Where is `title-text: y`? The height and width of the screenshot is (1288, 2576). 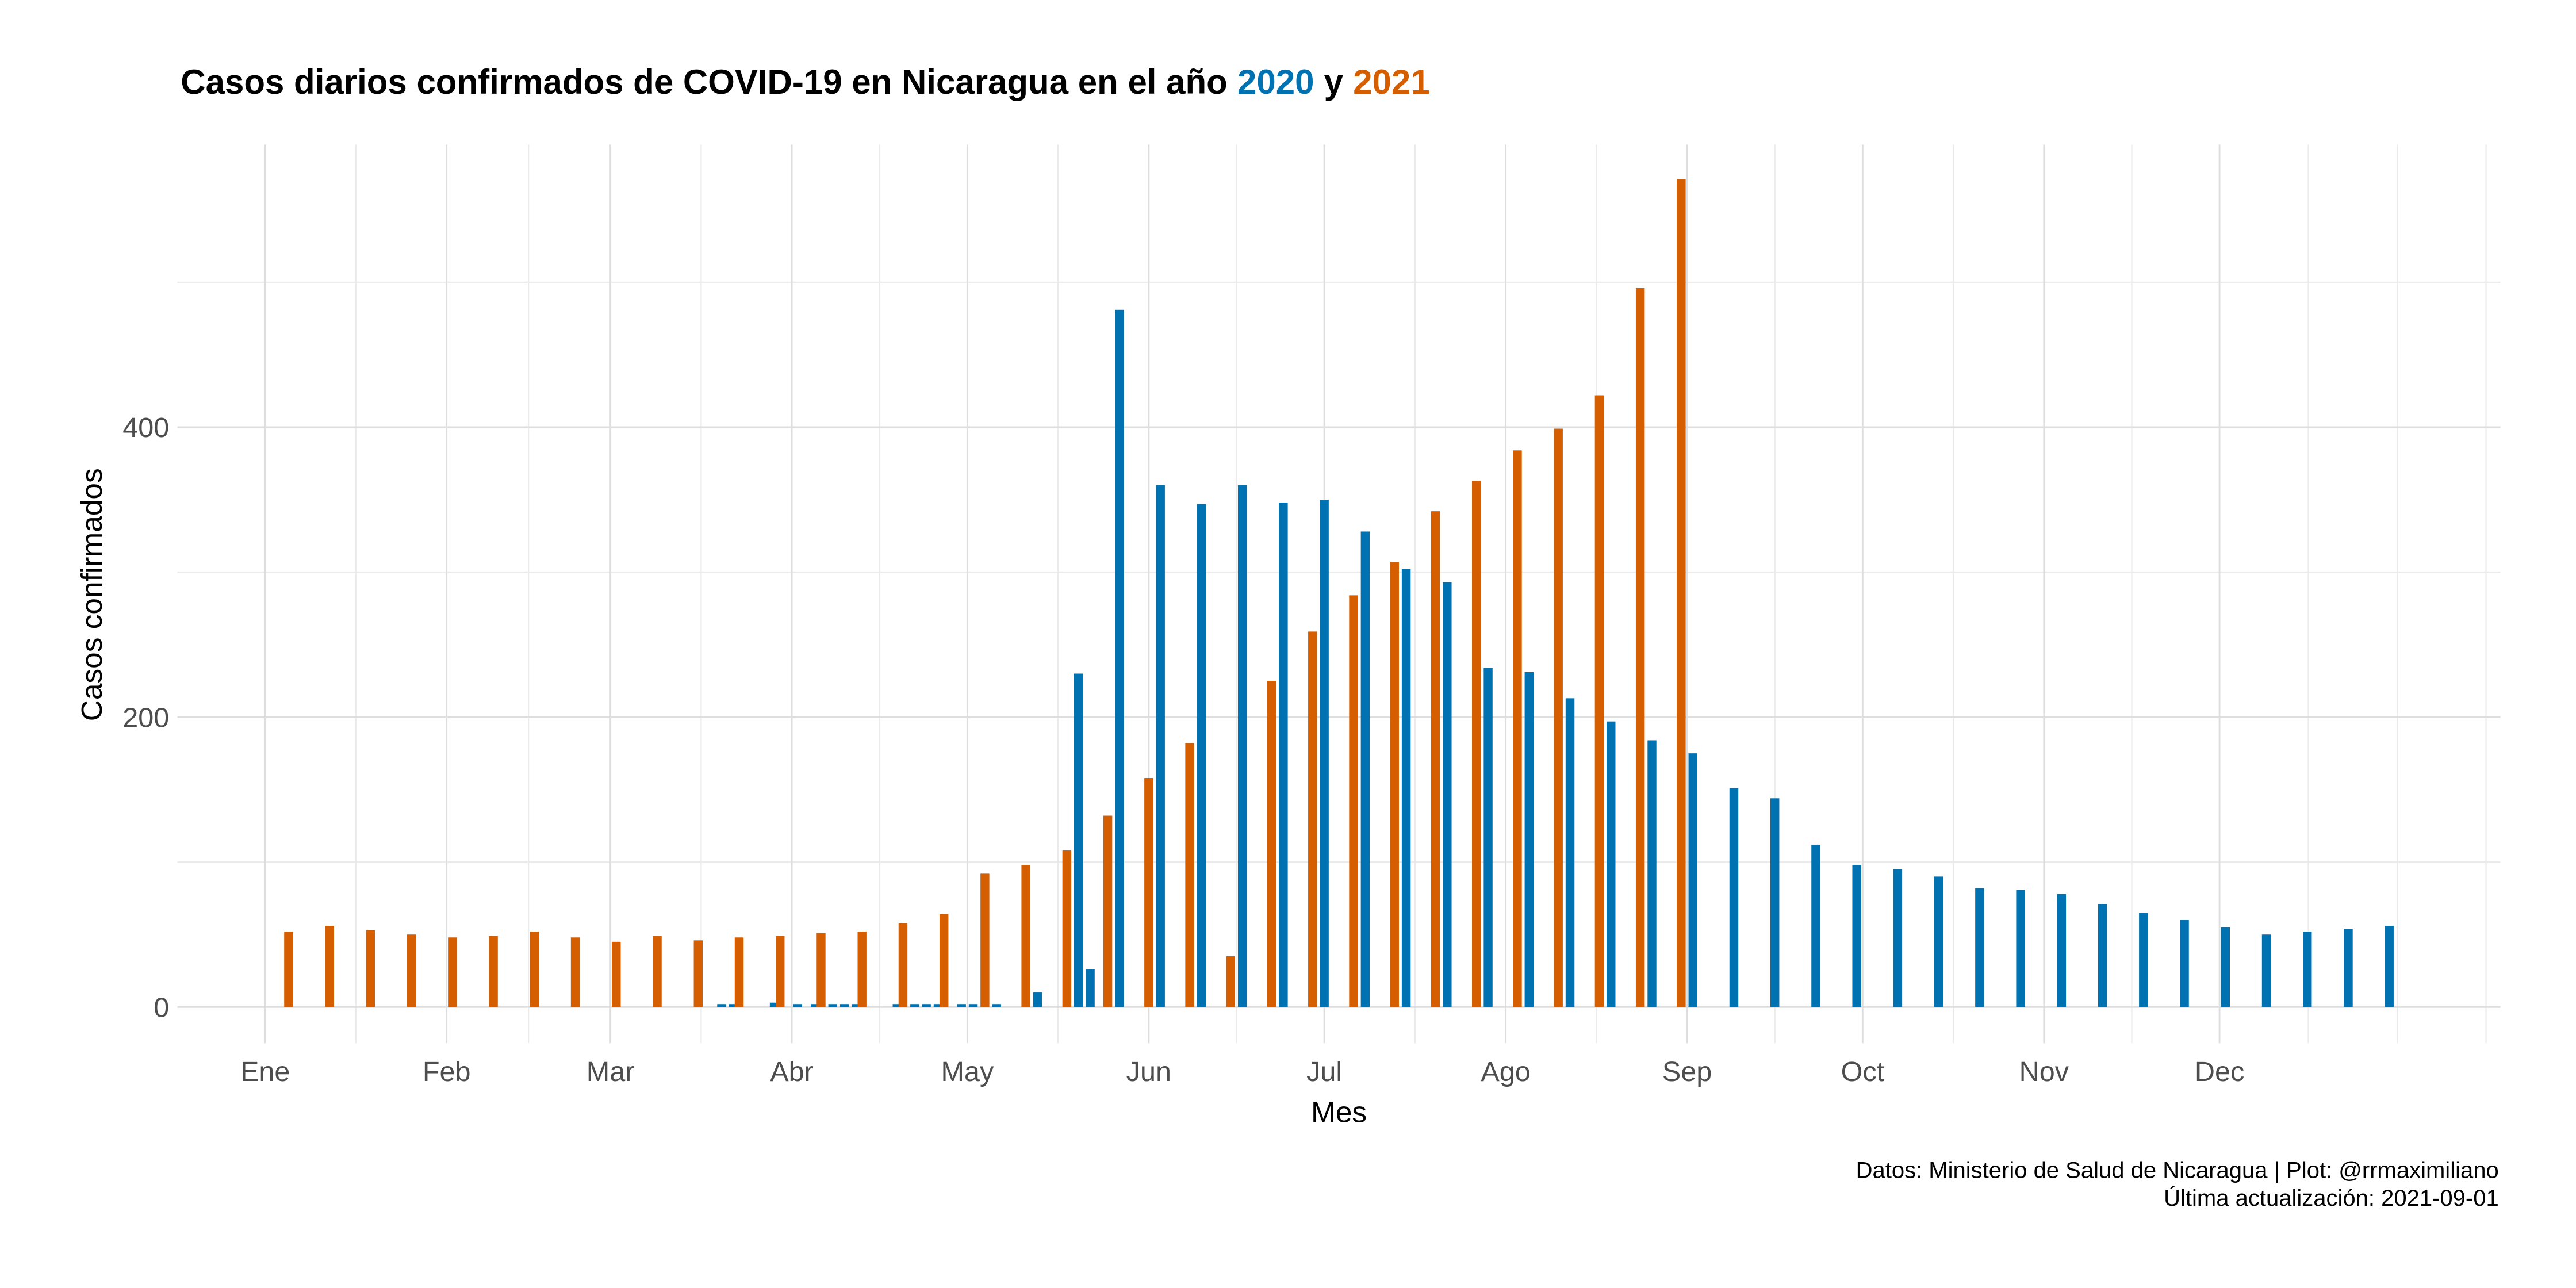
title-text: y is located at coordinates (1334, 82).